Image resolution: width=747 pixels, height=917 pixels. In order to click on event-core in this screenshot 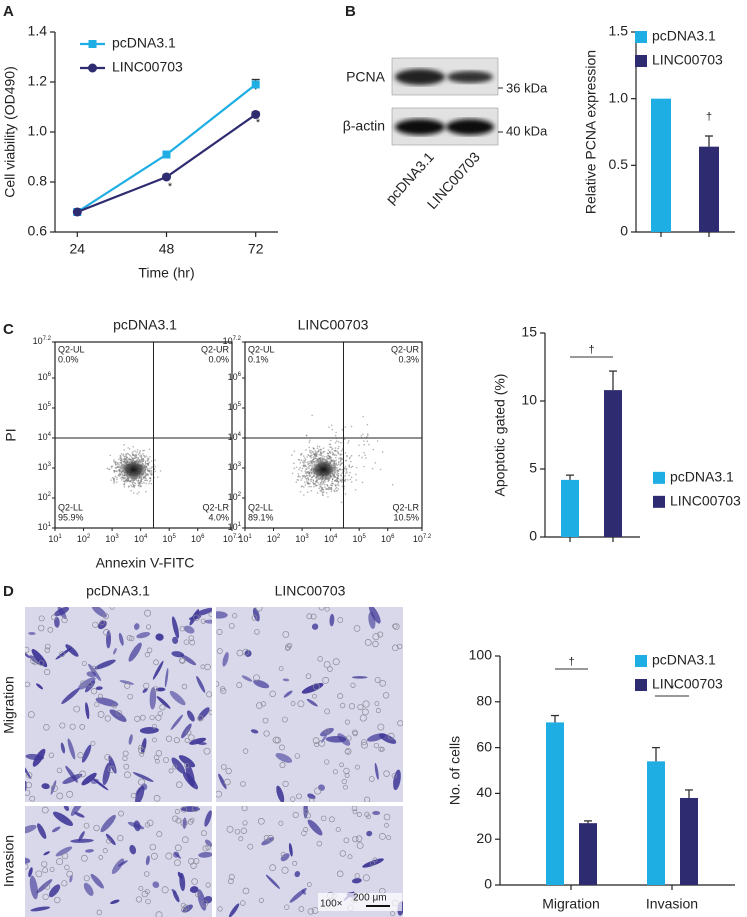, I will do `click(323, 469)`.